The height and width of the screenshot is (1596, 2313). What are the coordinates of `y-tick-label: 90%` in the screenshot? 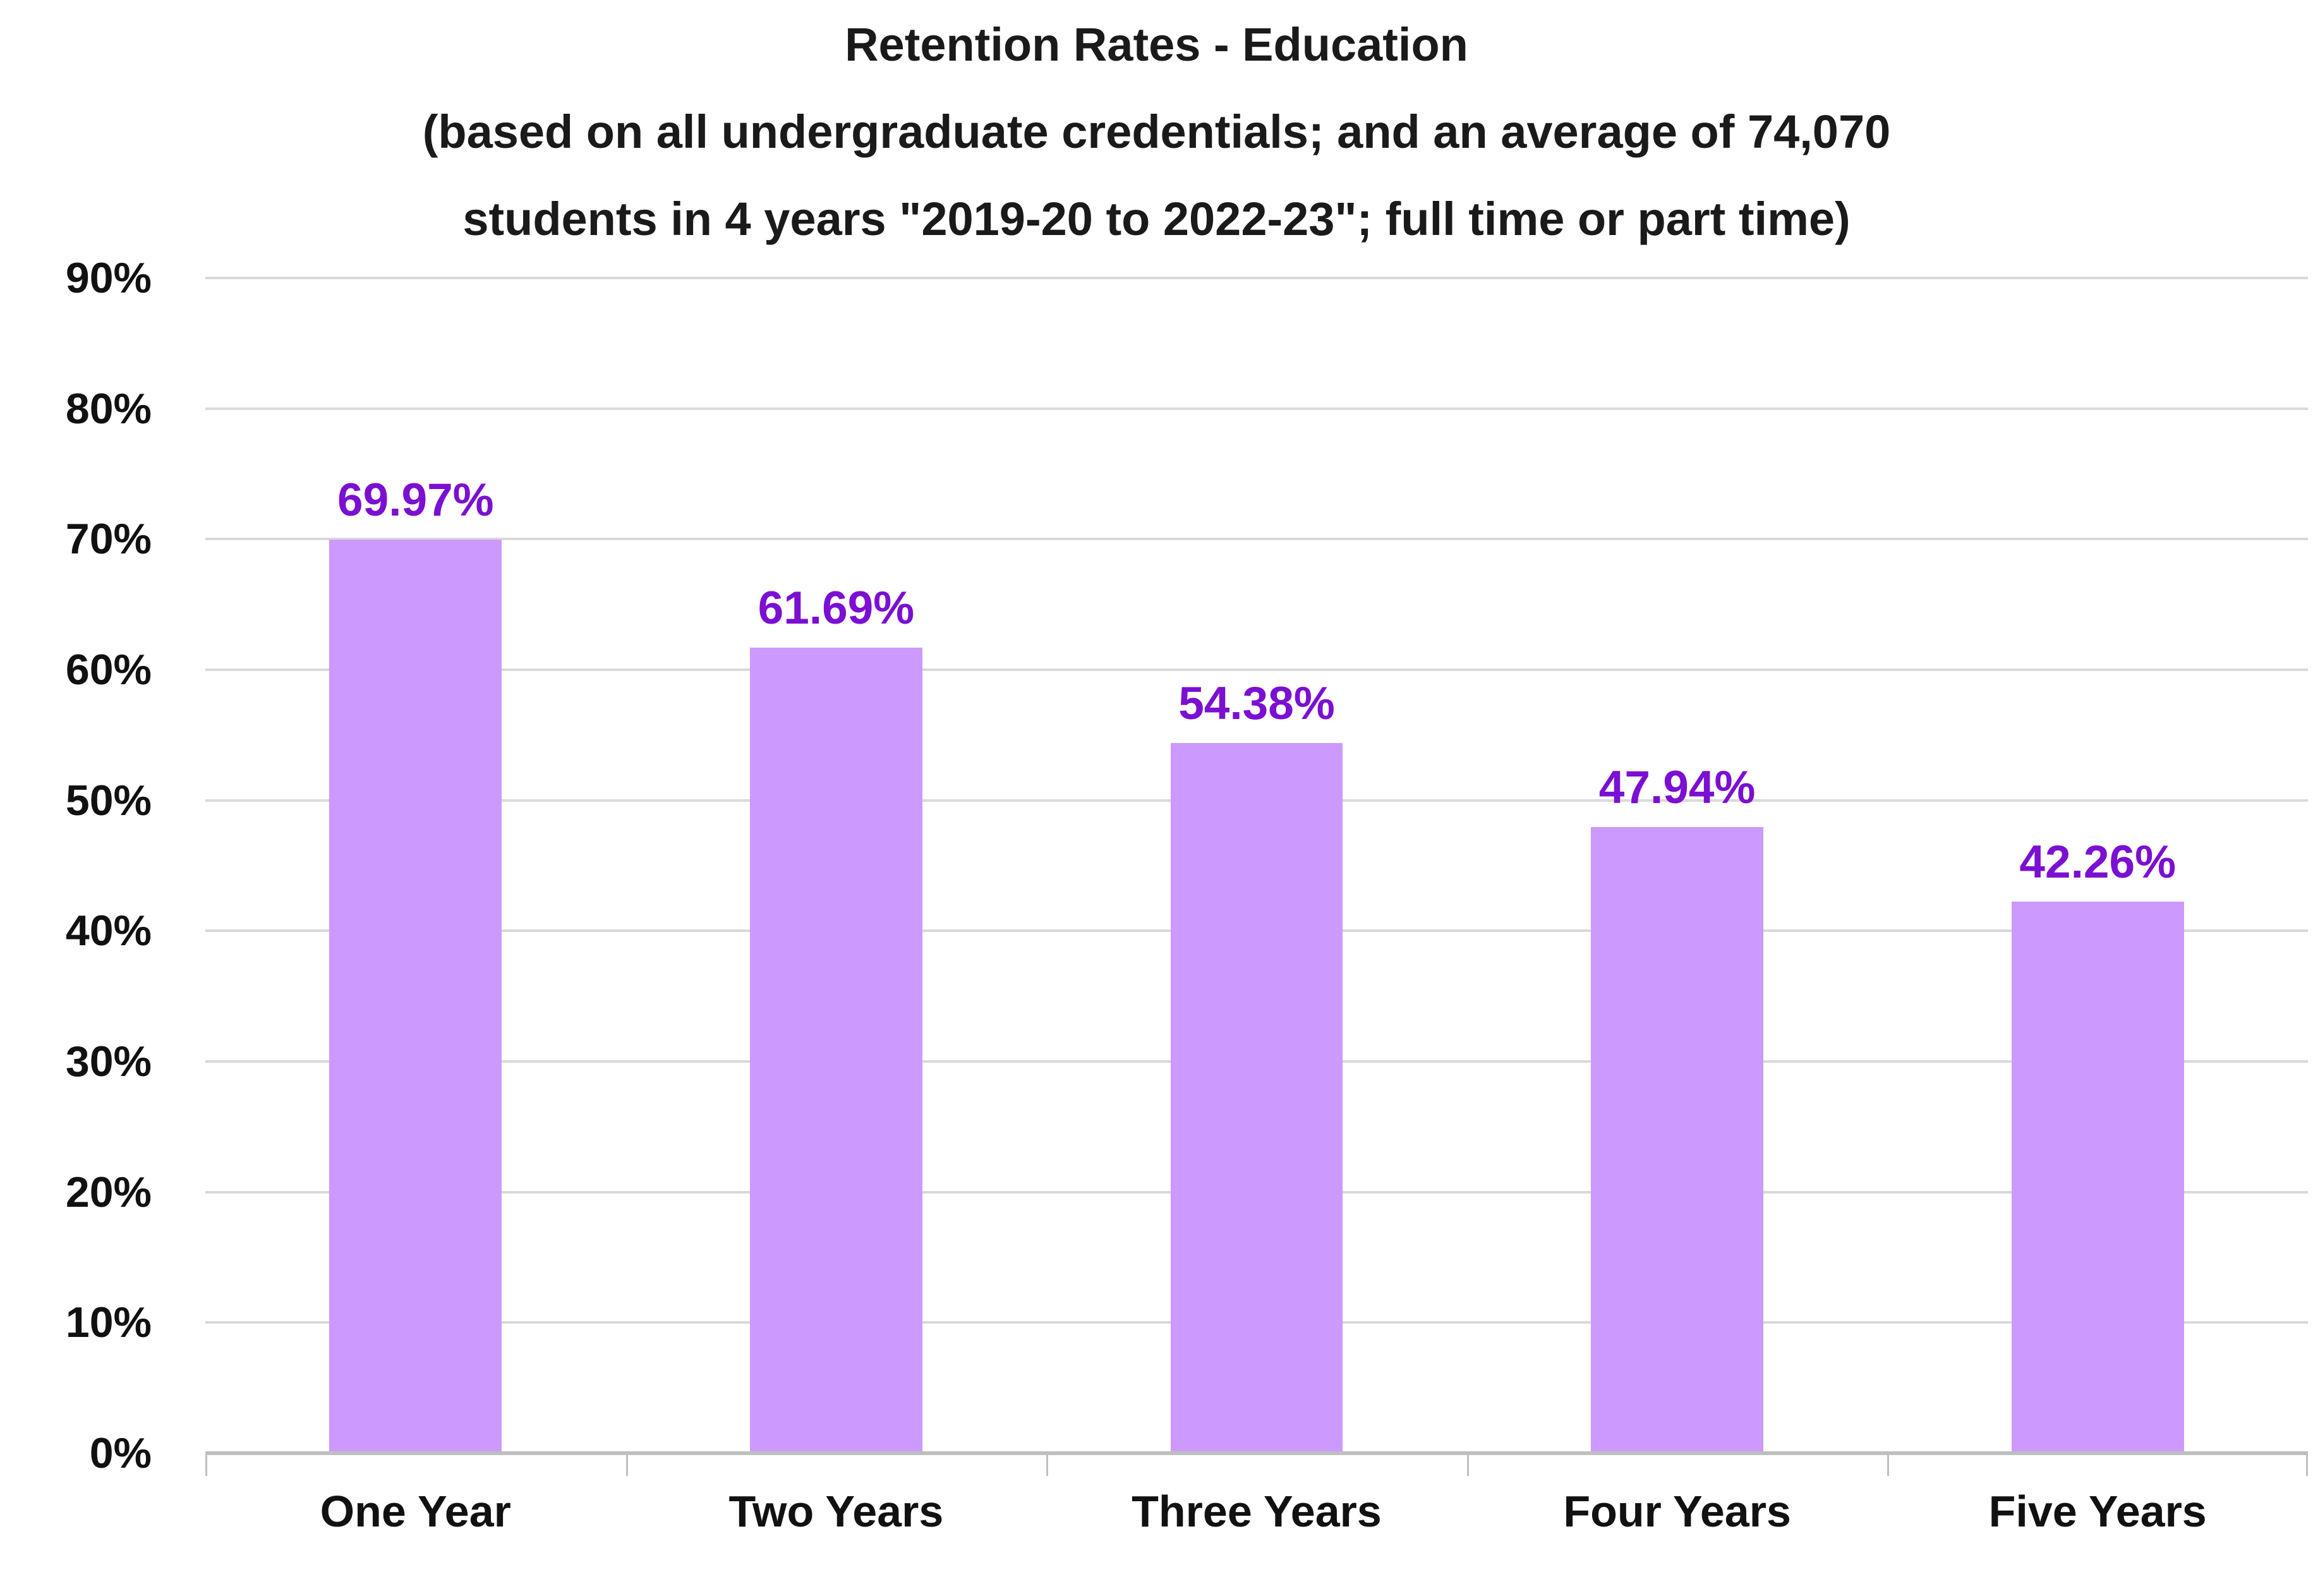 It's located at (108, 278).